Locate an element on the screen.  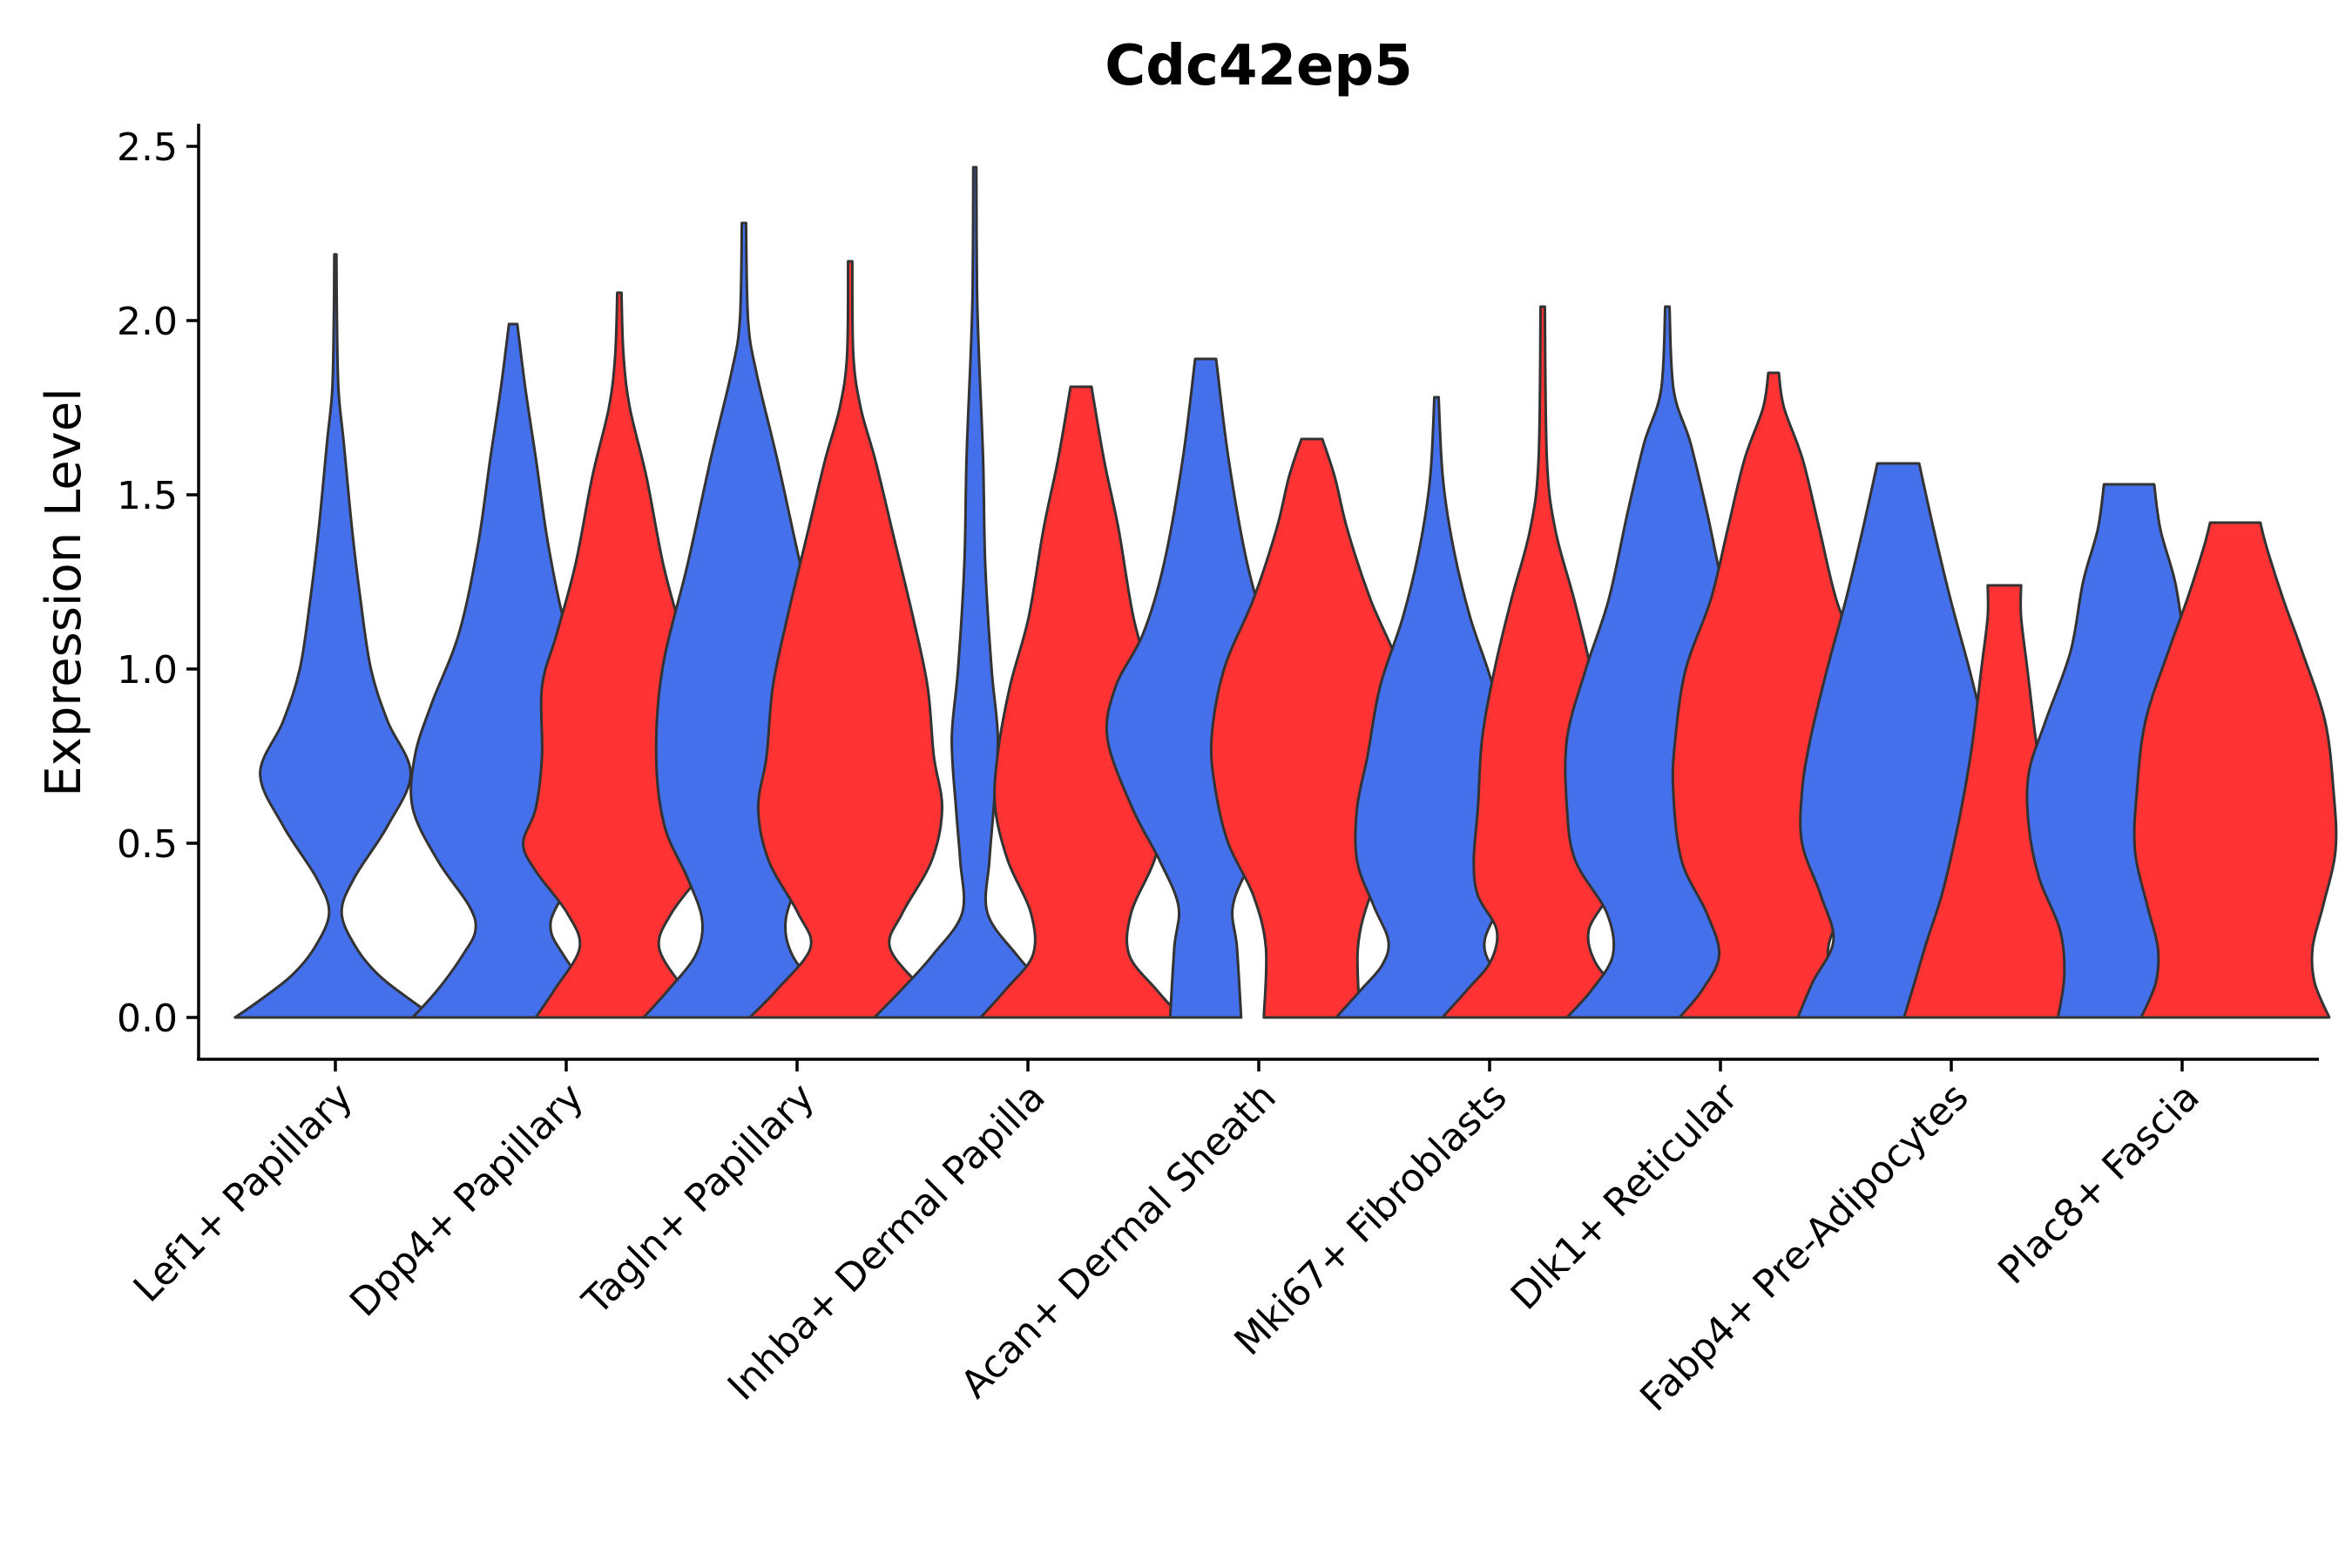
x-tick-label: Dpp4+ Papillary is located at coordinates (466, 1201).